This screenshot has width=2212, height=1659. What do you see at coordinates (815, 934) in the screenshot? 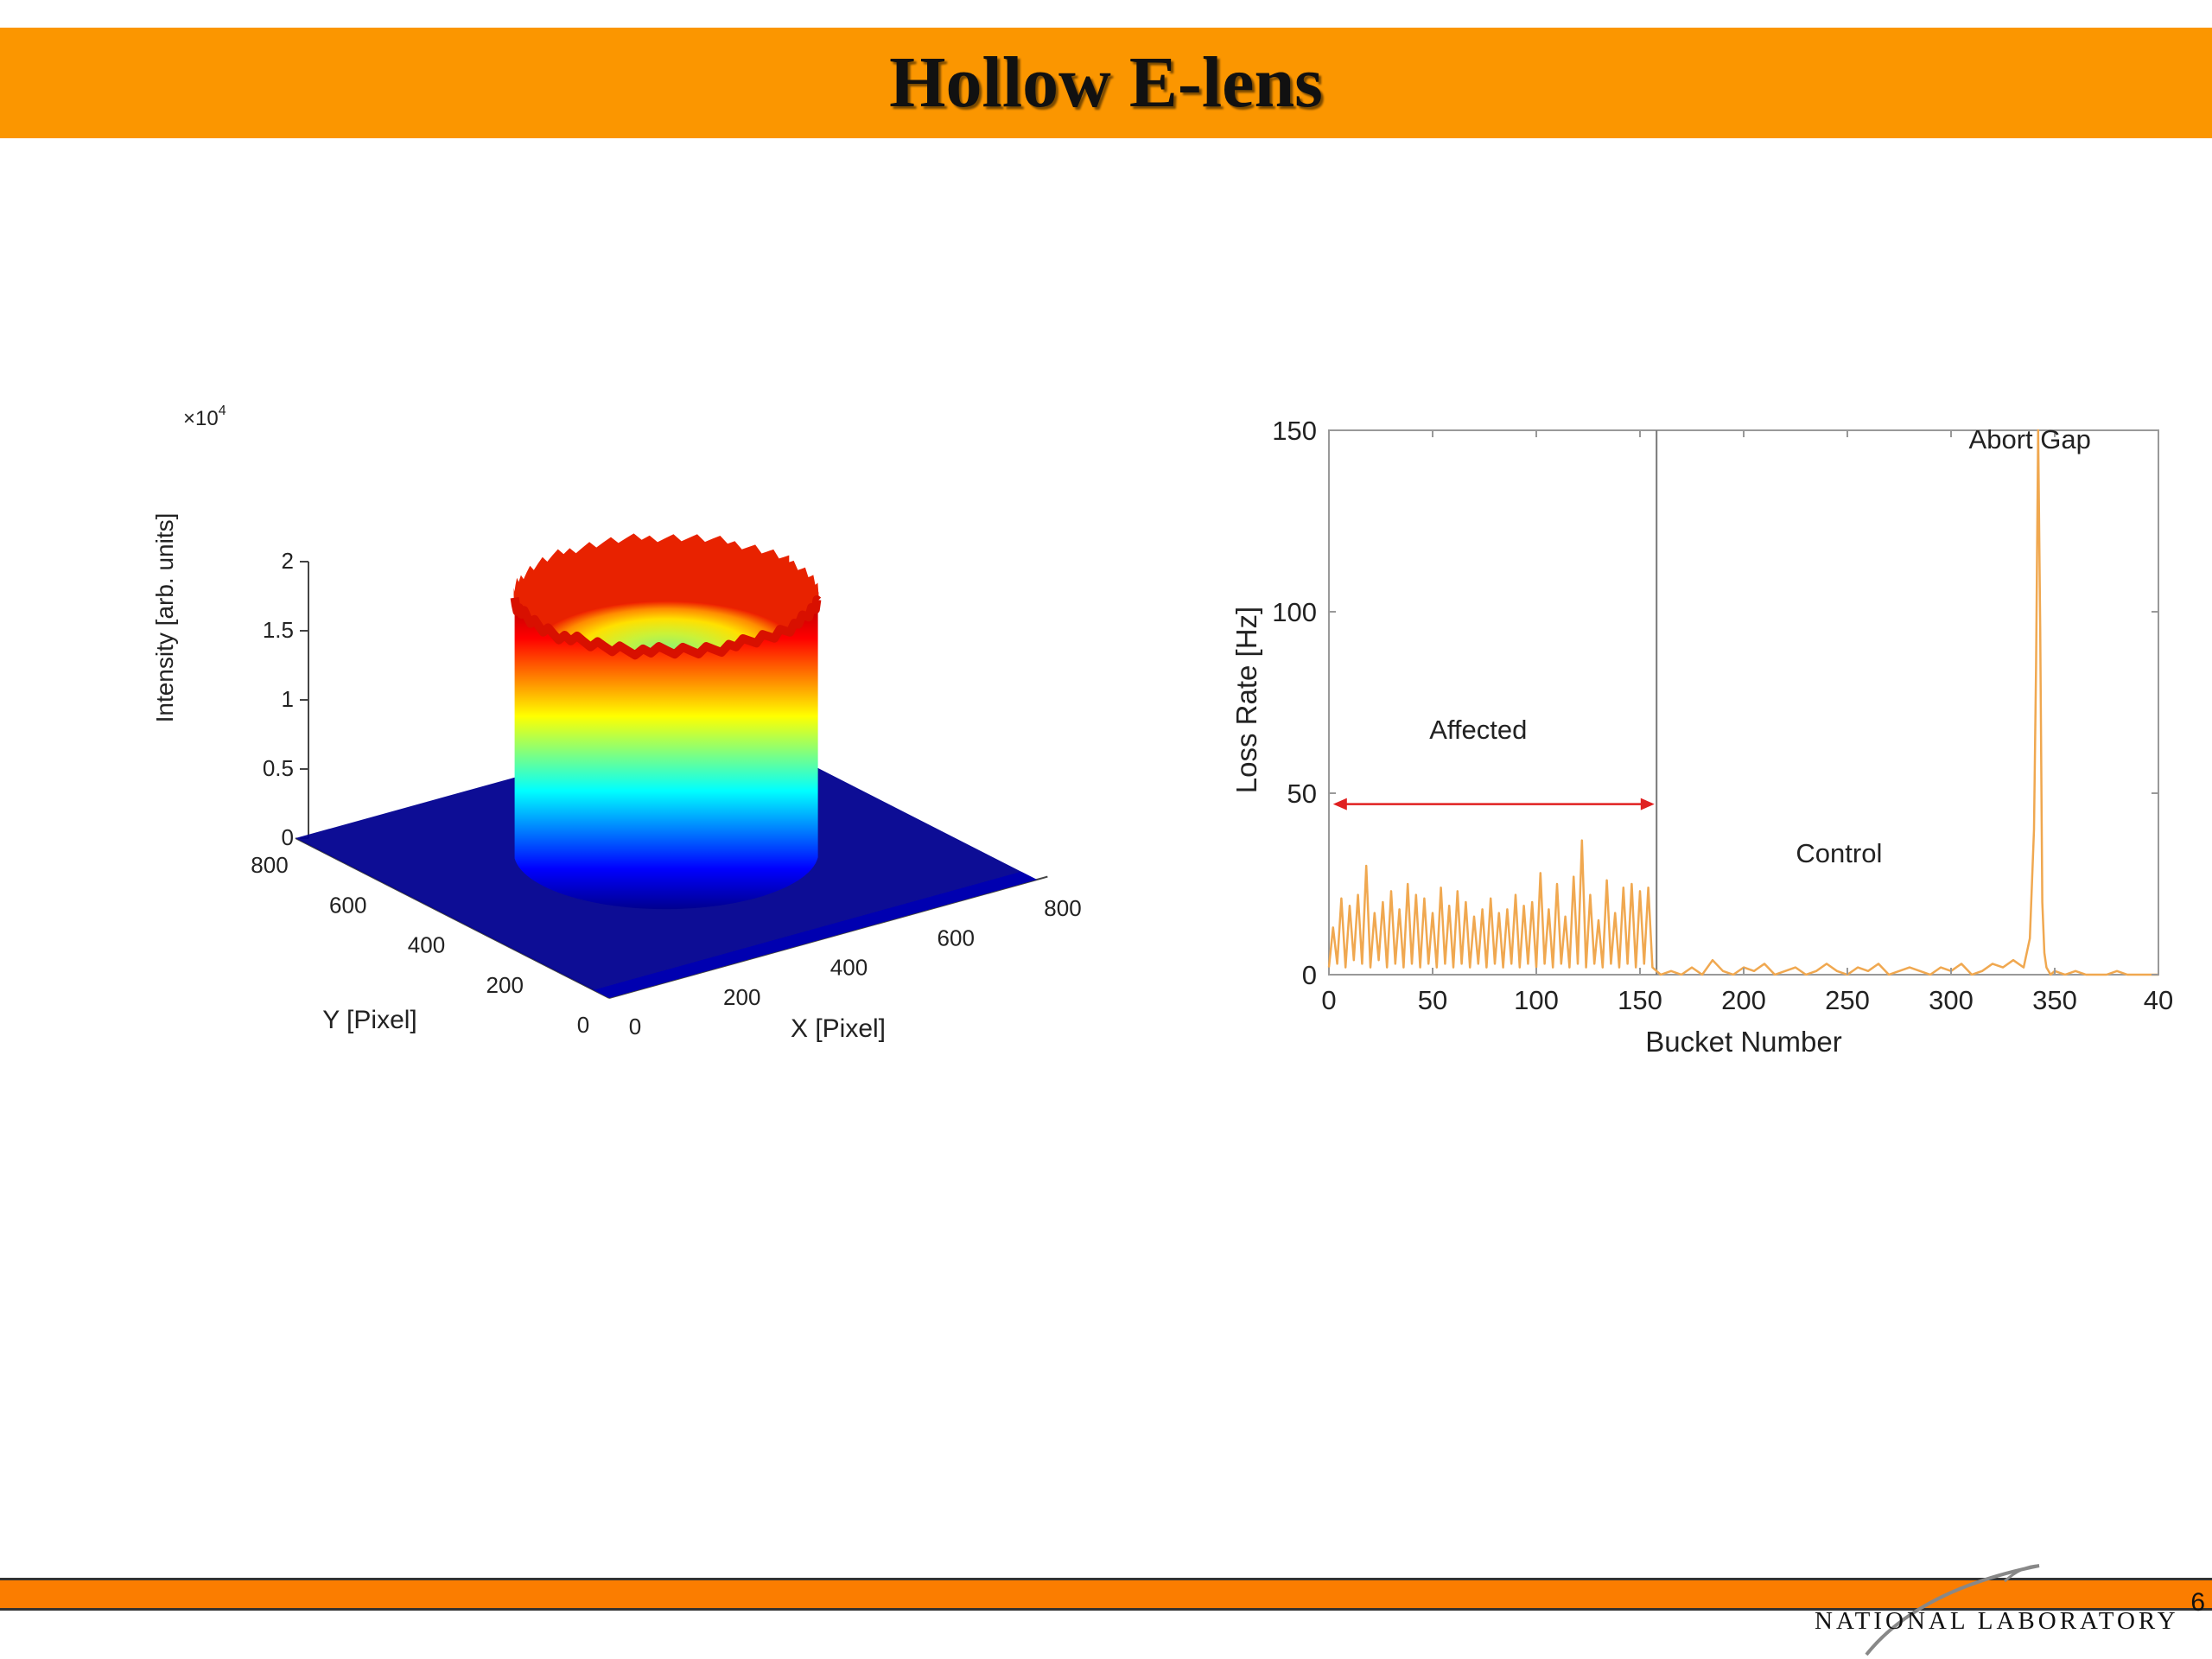
I see `surface-floor-edge` at bounding box center [815, 934].